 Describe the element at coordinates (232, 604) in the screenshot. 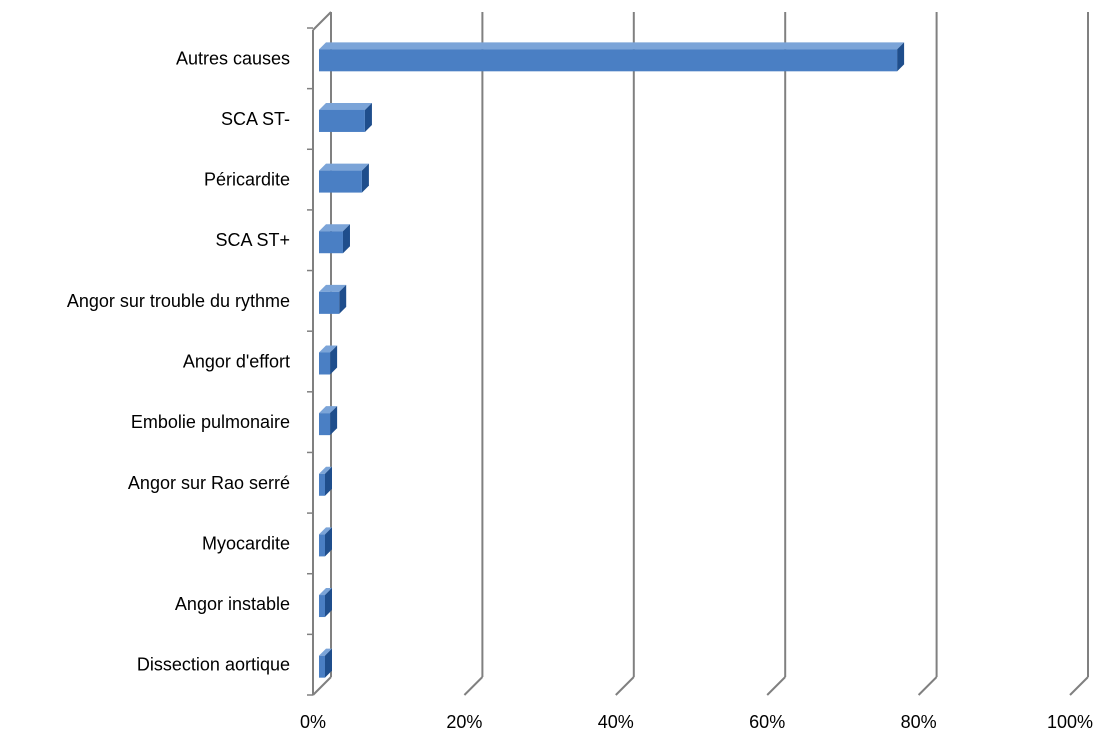

I see `category-label: Angor instable` at that location.